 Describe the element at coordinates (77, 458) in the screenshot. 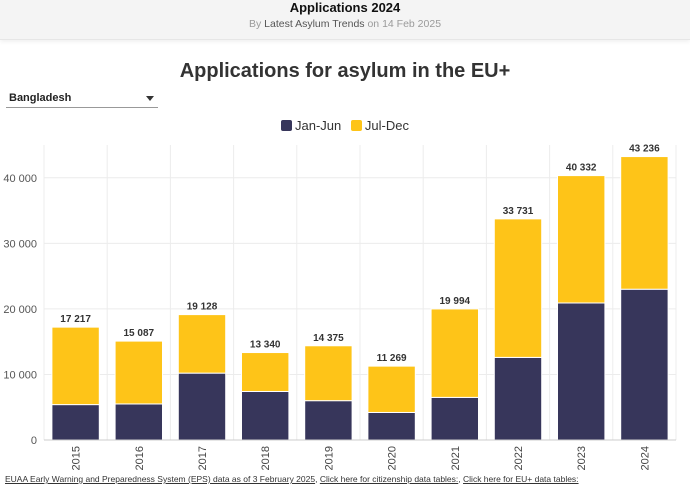

I see `x-tick-label: 2015` at that location.